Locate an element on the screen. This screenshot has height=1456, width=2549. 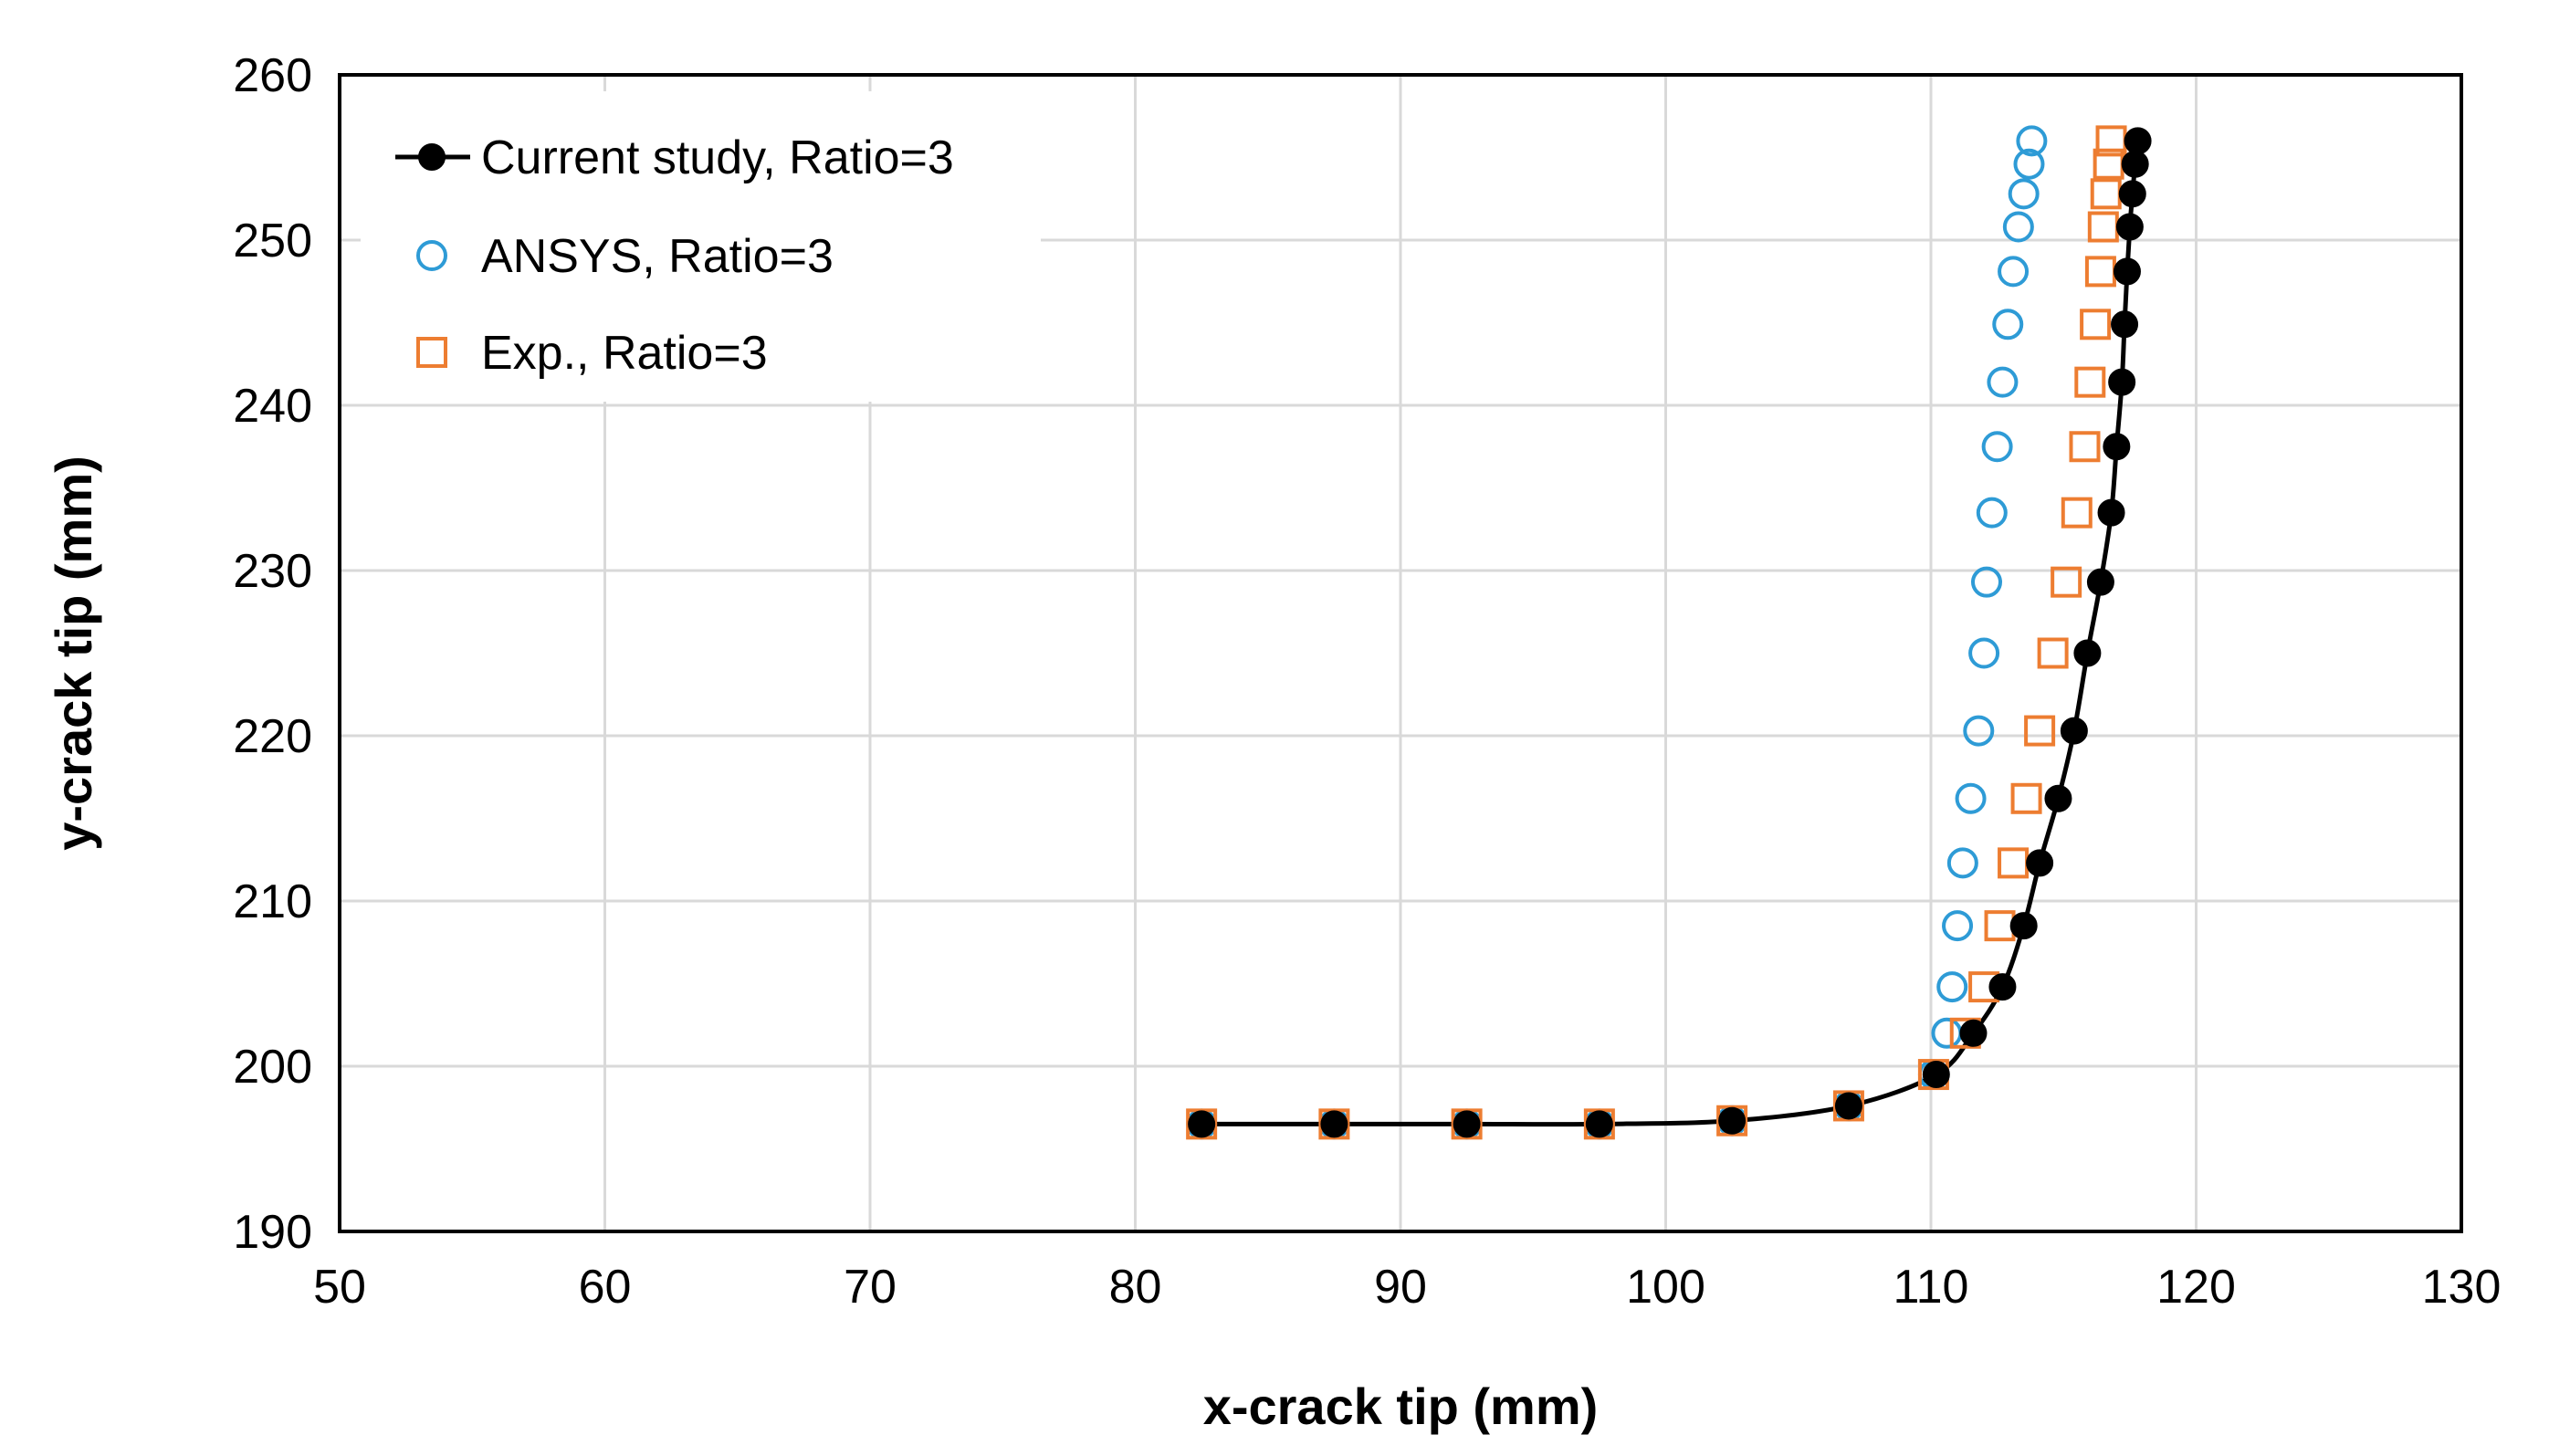
y-tick-label: 210 is located at coordinates (272, 902).